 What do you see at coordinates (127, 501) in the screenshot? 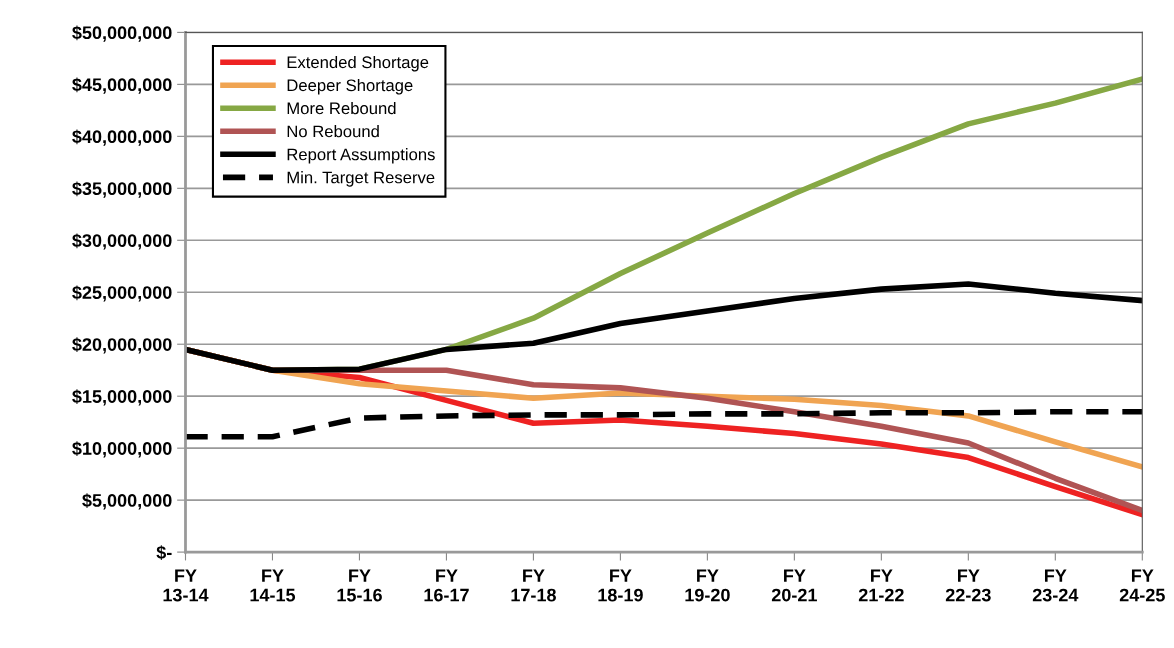
I see `y-tick-label: $5,000,000` at bounding box center [127, 501].